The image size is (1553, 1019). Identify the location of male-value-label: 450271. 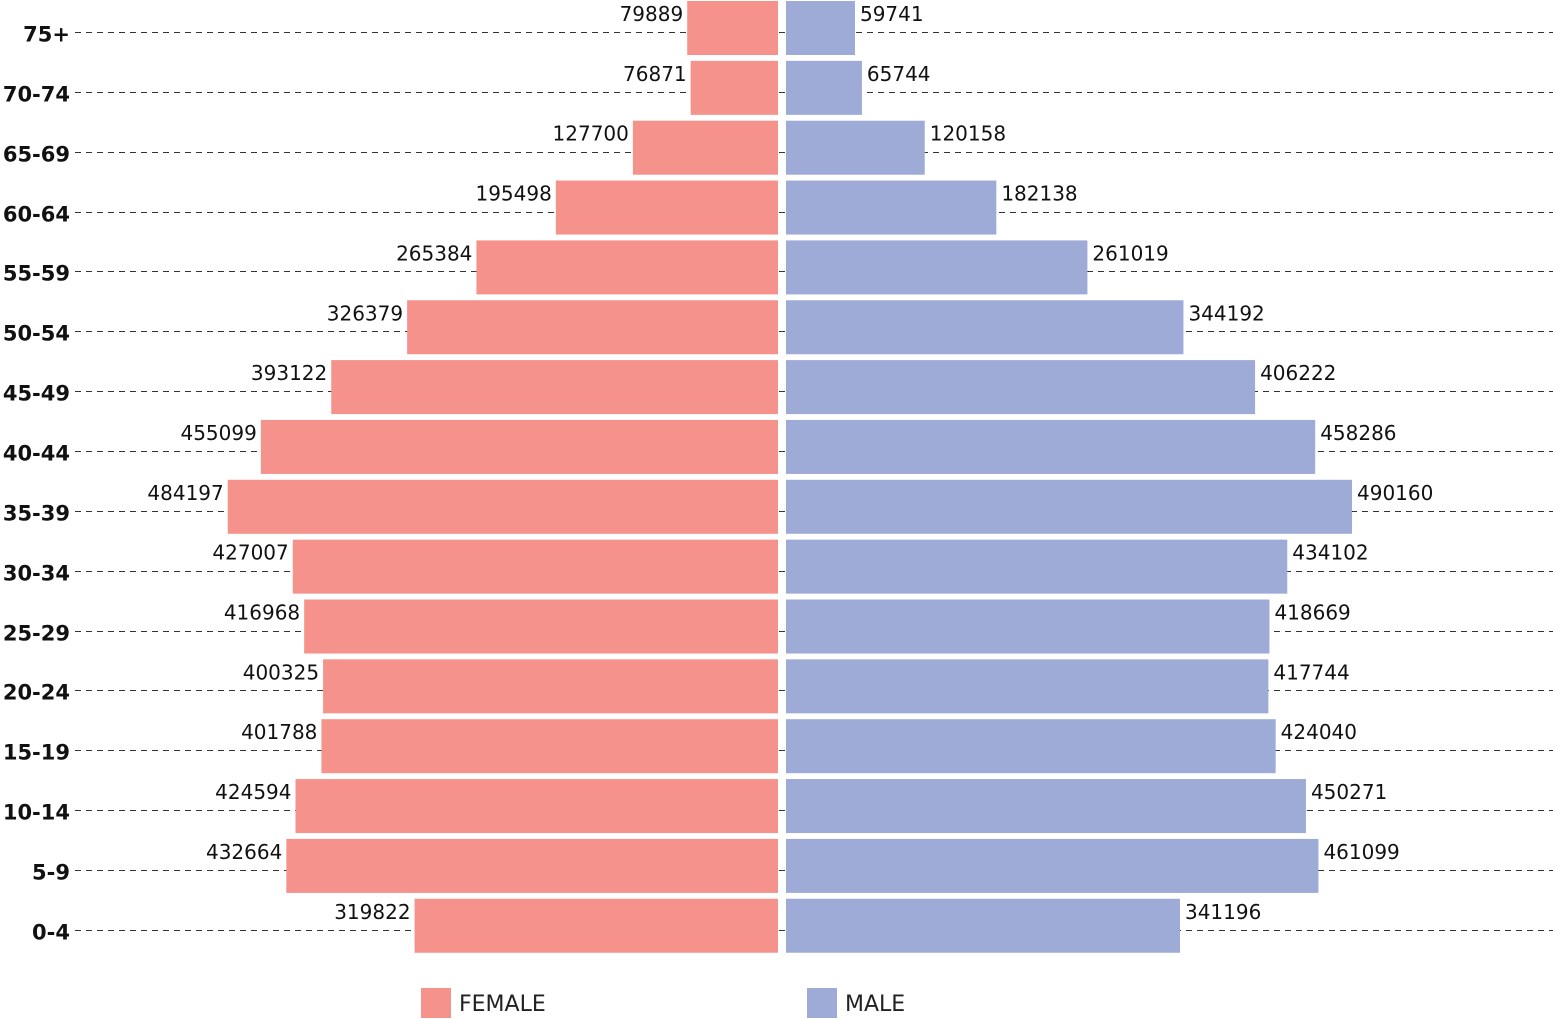
(1349, 792).